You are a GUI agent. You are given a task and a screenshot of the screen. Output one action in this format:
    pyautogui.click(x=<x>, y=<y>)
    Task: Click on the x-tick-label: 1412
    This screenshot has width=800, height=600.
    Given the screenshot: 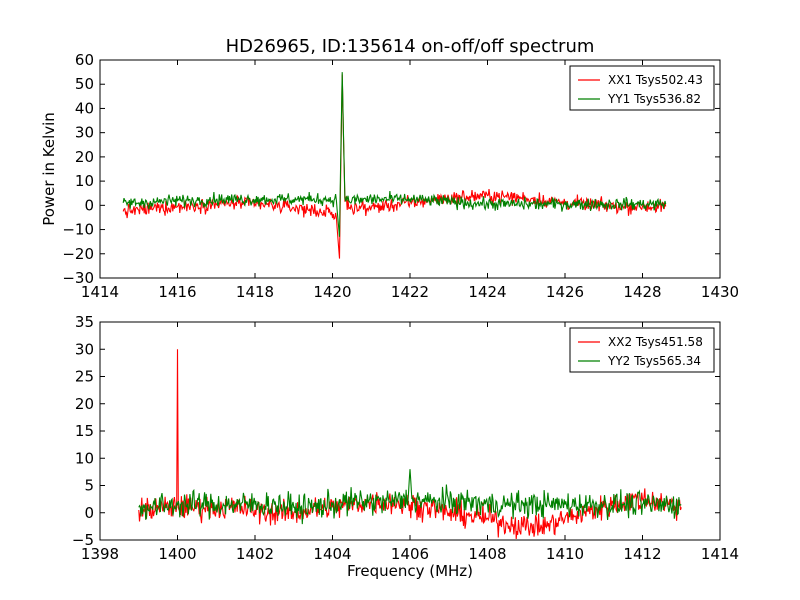 What is the action you would take?
    pyautogui.click(x=642, y=554)
    